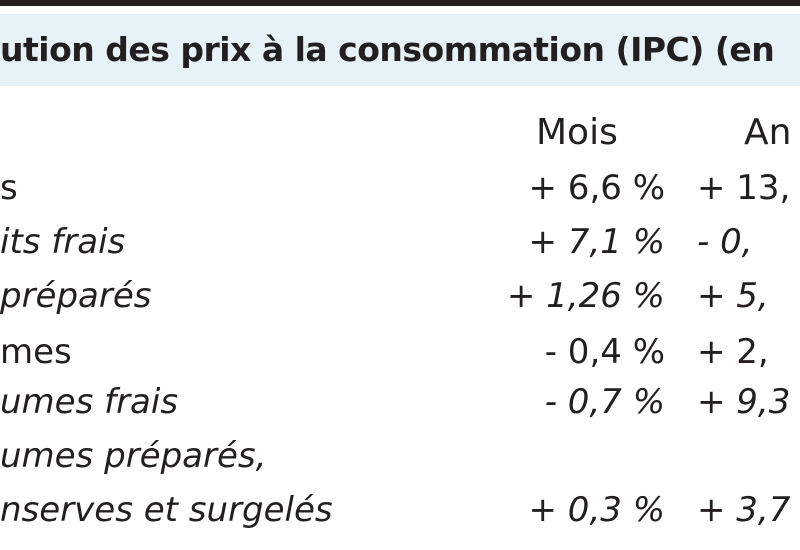  I want to click on title-band, so click(400, 50).